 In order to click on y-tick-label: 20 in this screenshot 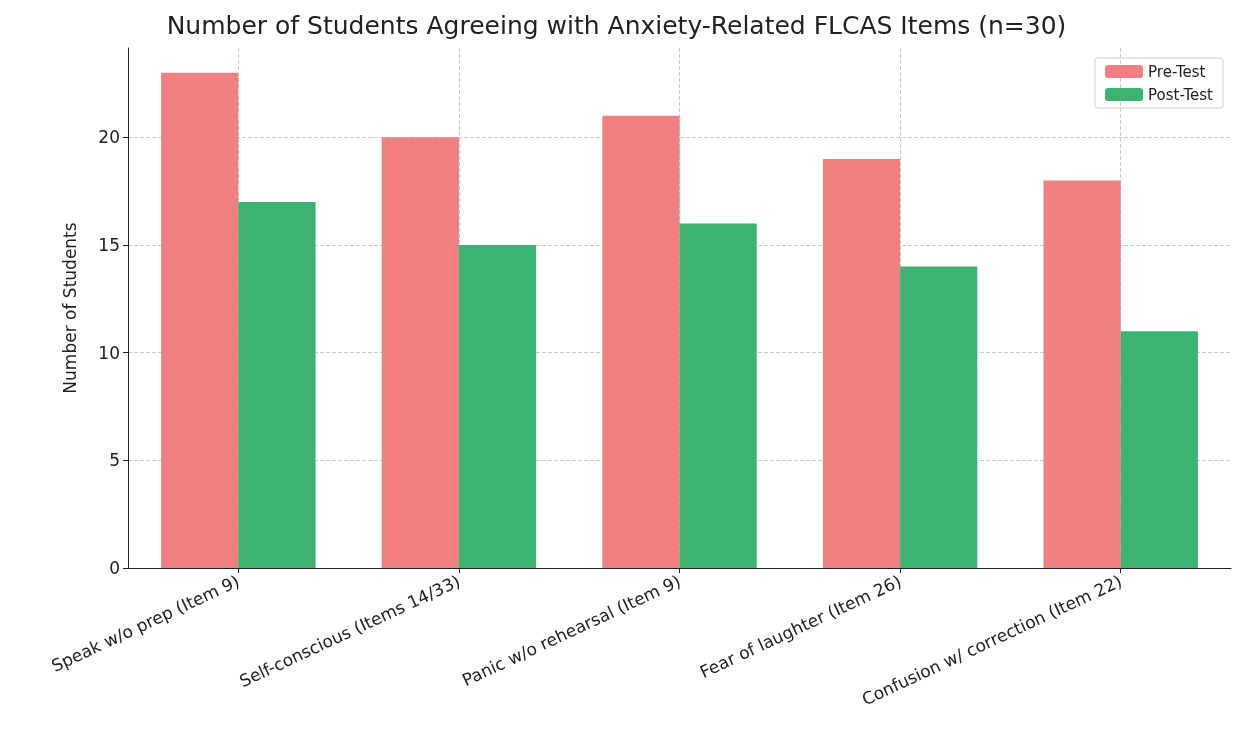, I will do `click(109, 137)`.